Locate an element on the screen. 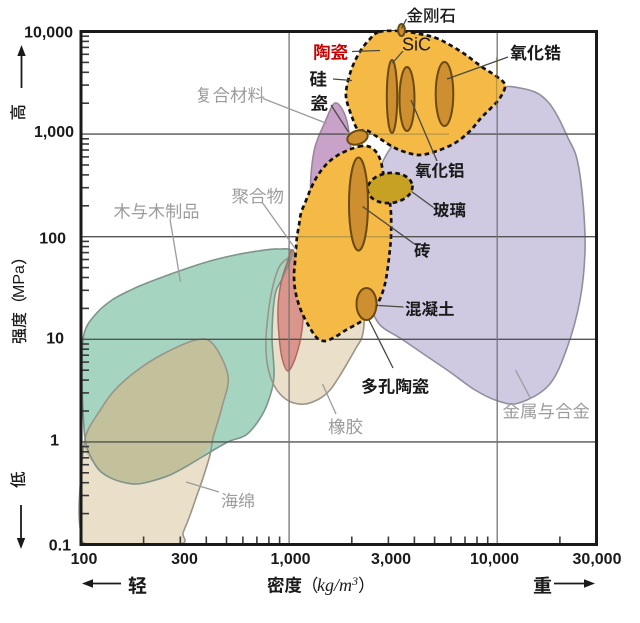 The height and width of the screenshot is (623, 640). svg-text: 0.1 is located at coordinates (60, 546).